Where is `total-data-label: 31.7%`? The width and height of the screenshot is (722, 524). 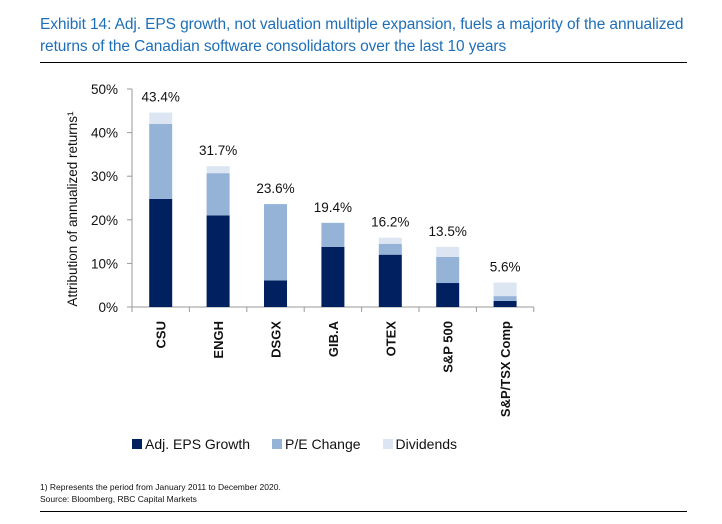
total-data-label: 31.7% is located at coordinates (218, 150).